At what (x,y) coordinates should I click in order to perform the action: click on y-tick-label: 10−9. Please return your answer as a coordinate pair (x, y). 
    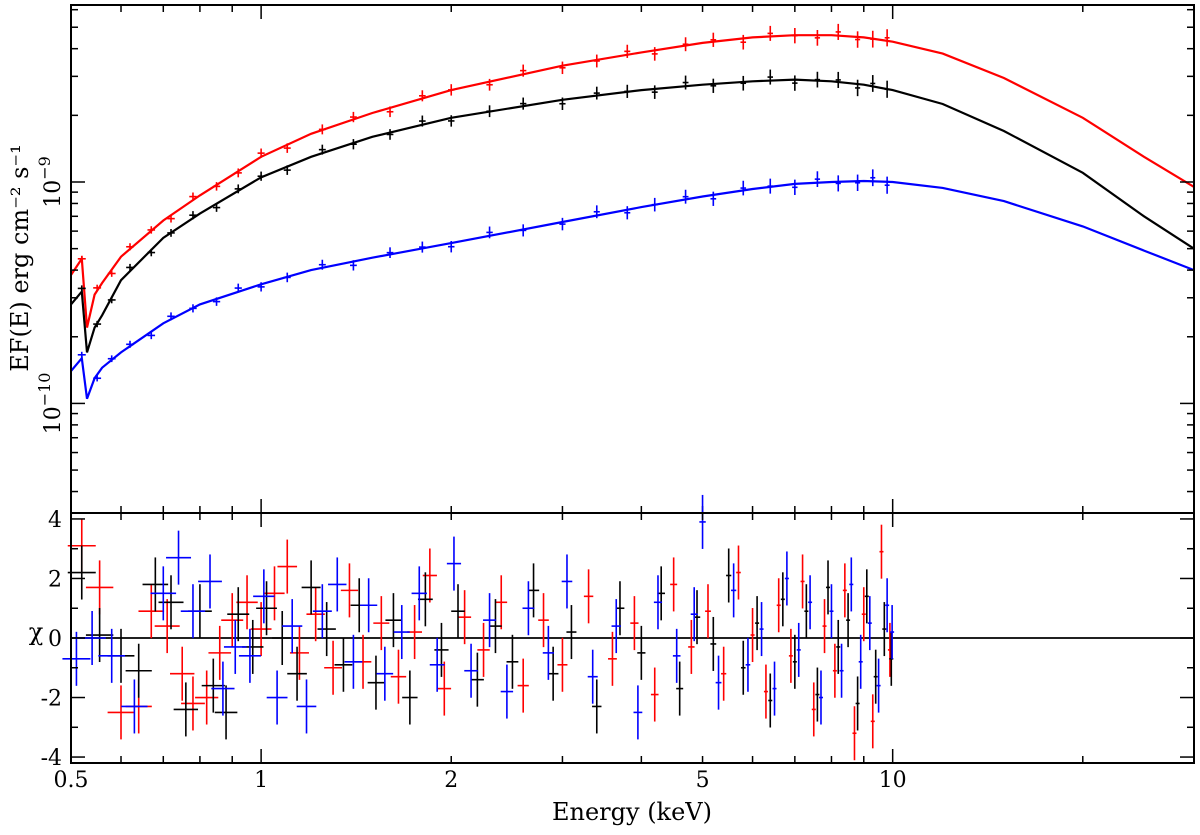
    Looking at the image, I should click on (50, 182).